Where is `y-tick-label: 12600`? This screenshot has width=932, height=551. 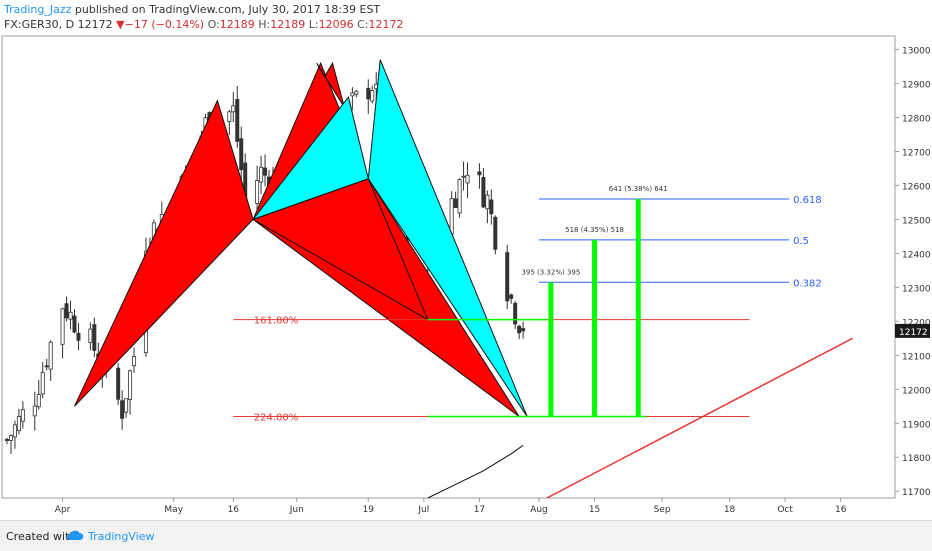 y-tick-label: 12600 is located at coordinates (916, 187).